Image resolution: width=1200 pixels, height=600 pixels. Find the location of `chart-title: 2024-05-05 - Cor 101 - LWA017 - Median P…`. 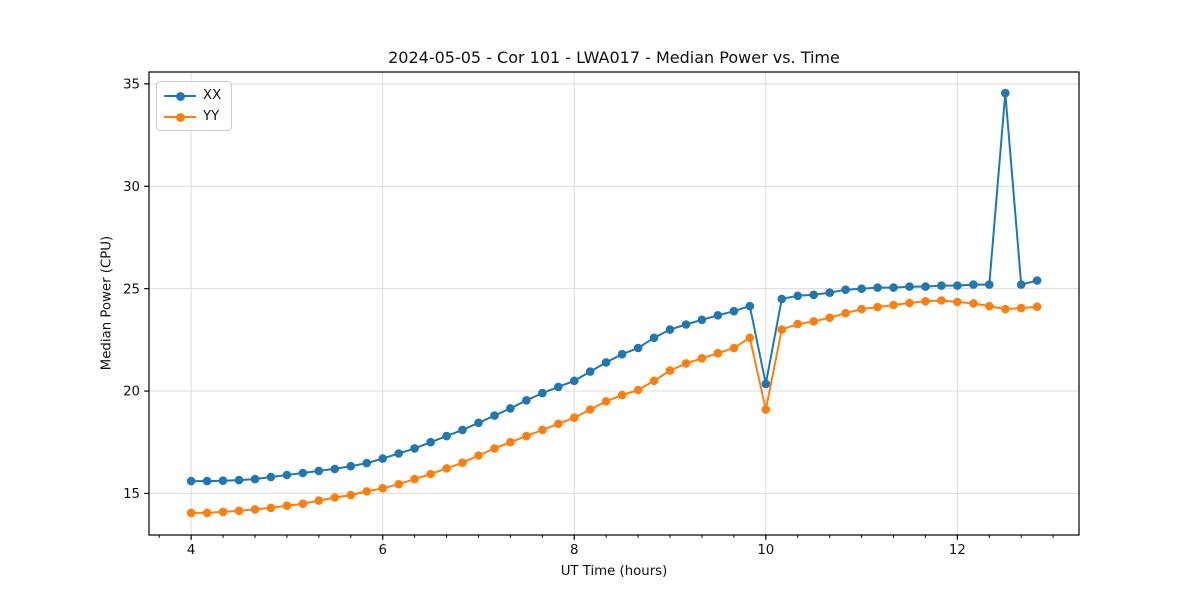

chart-title: 2024-05-05 - Cor 101 - LWA017 - Median P… is located at coordinates (614, 57).